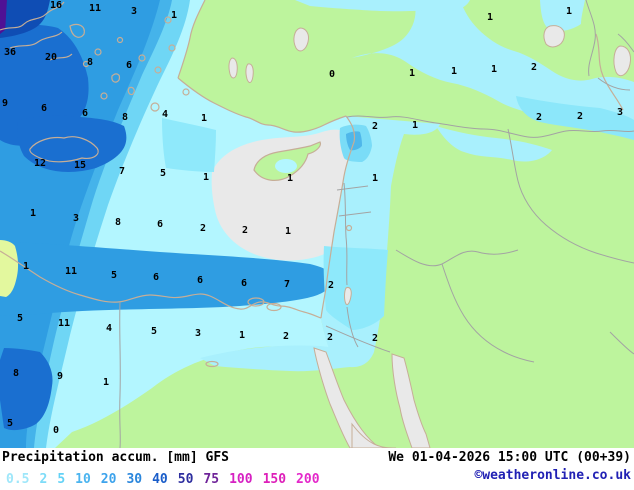  I want to click on scale-value-200: 200, so click(308, 479).